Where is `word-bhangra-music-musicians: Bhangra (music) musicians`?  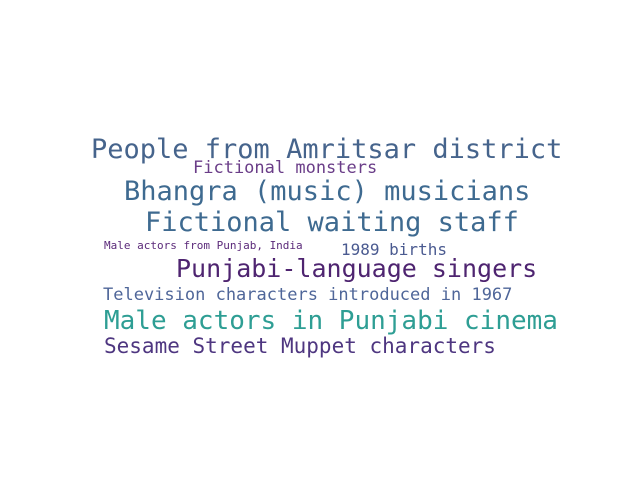
word-bhangra-music-musicians: Bhangra (music) musicians is located at coordinates (327, 191).